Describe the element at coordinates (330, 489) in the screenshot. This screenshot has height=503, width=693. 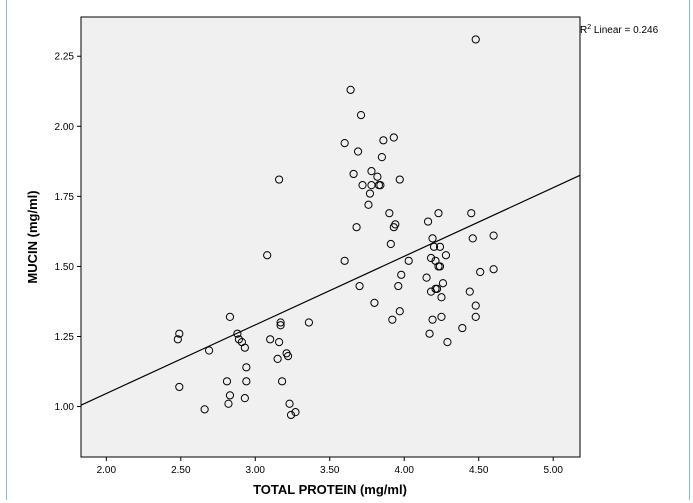
I see `x-axis-title: TOTAL PROTEIN (mg/ml)` at that location.